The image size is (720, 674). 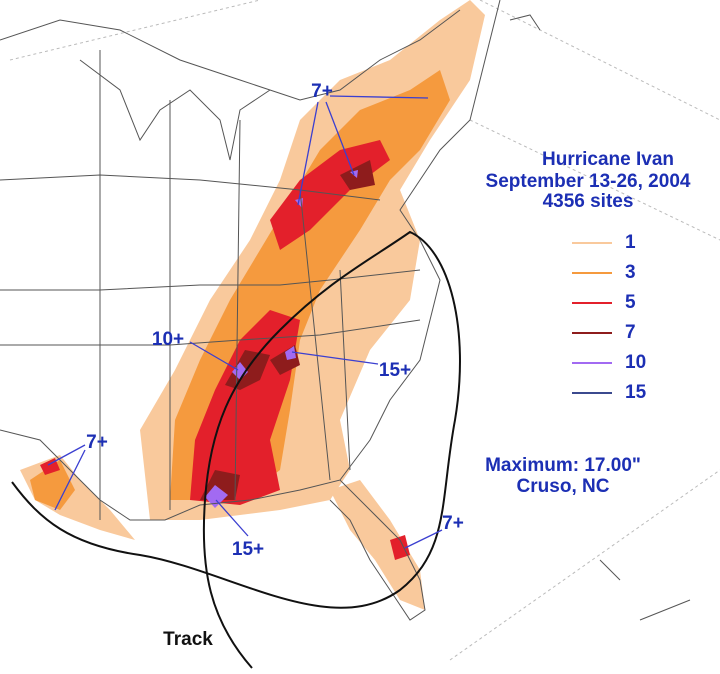 I want to click on legend-label: 1, so click(x=630, y=242).